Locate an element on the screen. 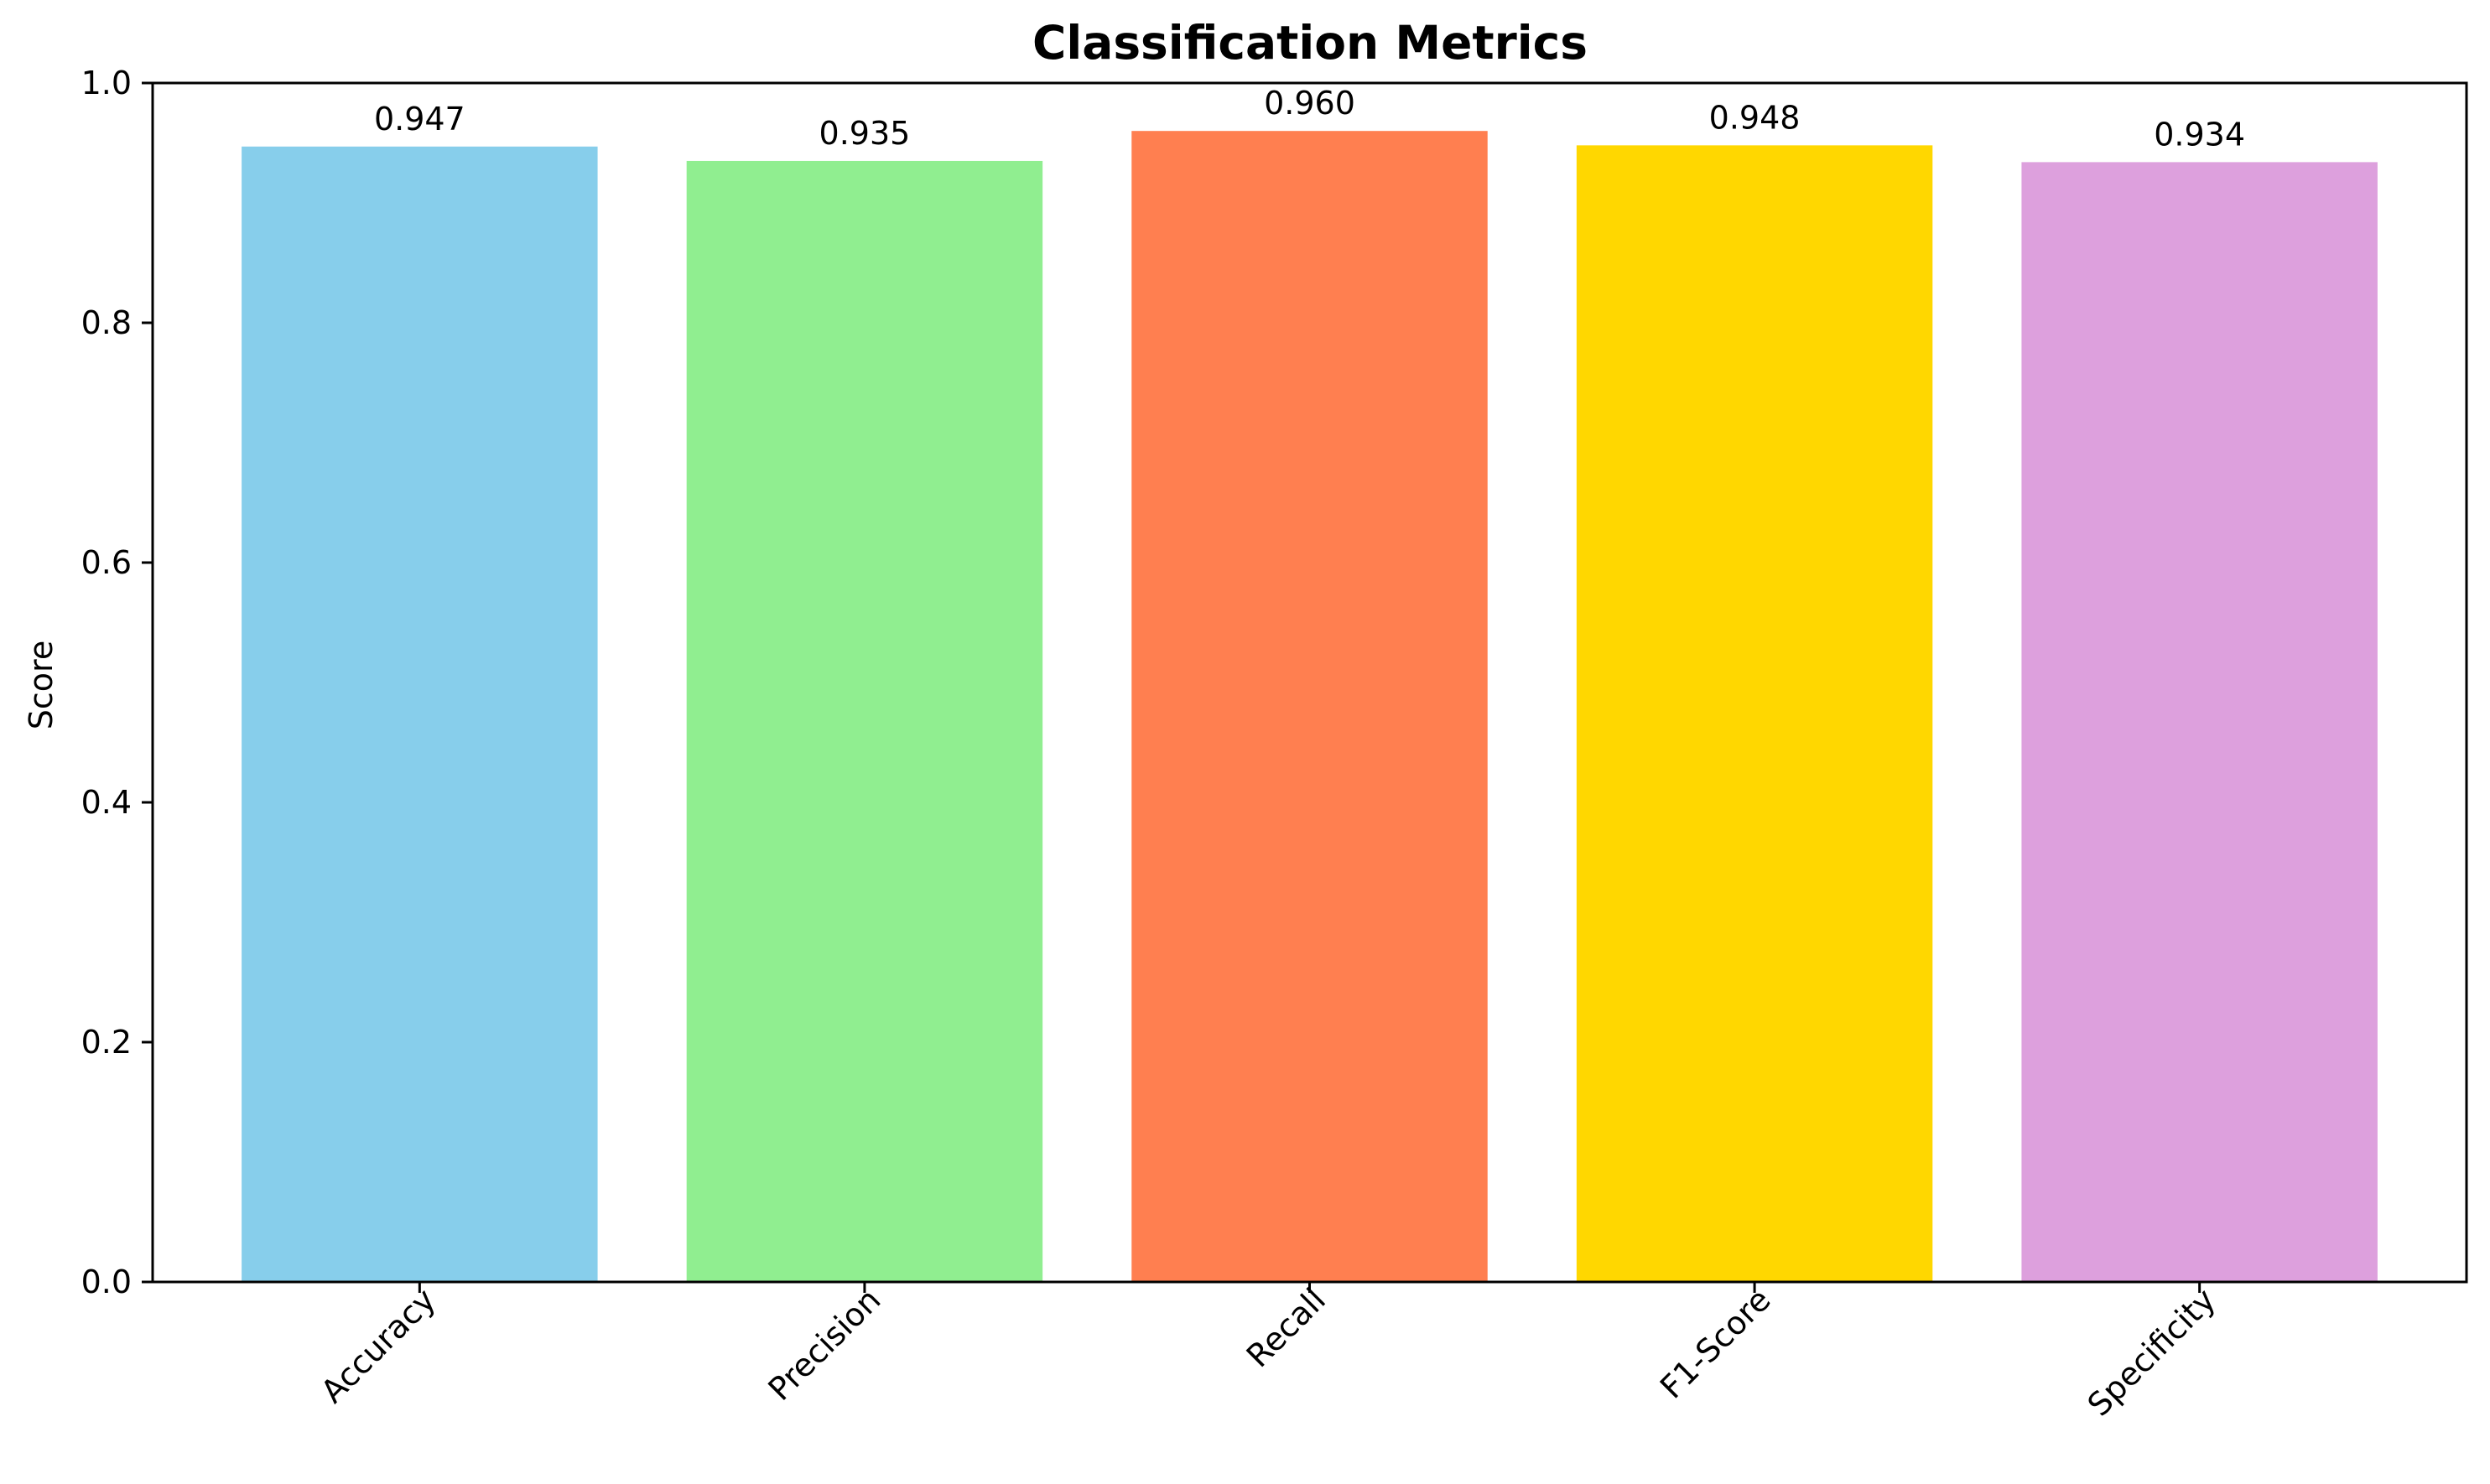 This screenshot has height=1484, width=2490. bar-value-label-specificity: 0.934 is located at coordinates (2199, 134).